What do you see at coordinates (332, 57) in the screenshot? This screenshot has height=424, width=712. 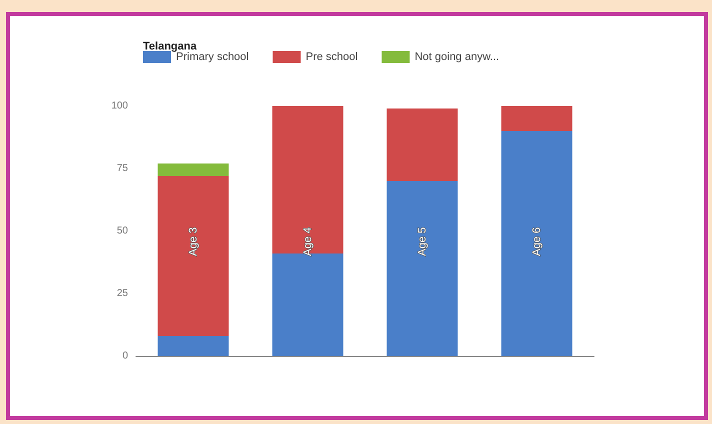 I see `legend-label: Pre school` at bounding box center [332, 57].